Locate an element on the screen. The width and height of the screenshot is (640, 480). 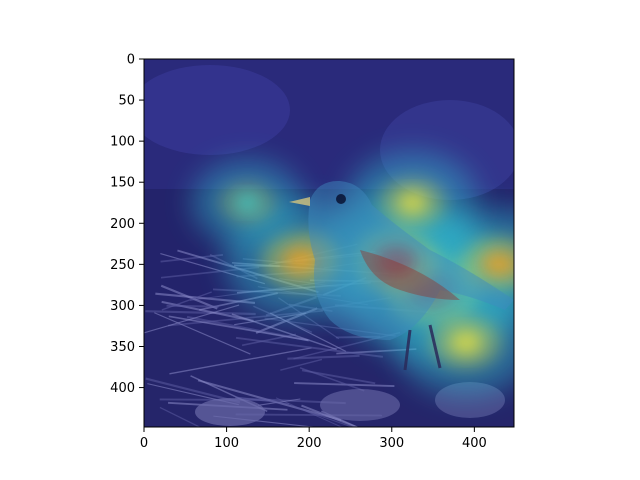
y-tick-label: 50 is located at coordinates (126, 101).